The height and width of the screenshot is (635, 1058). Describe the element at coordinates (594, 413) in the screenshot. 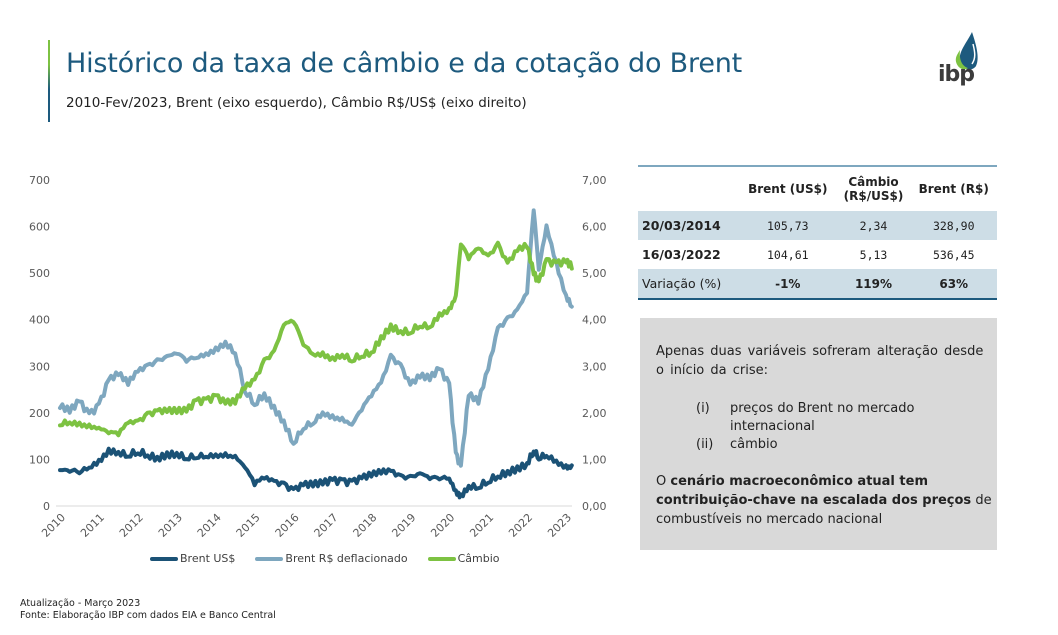

I see `y-right-tick-label: 2,00` at that location.